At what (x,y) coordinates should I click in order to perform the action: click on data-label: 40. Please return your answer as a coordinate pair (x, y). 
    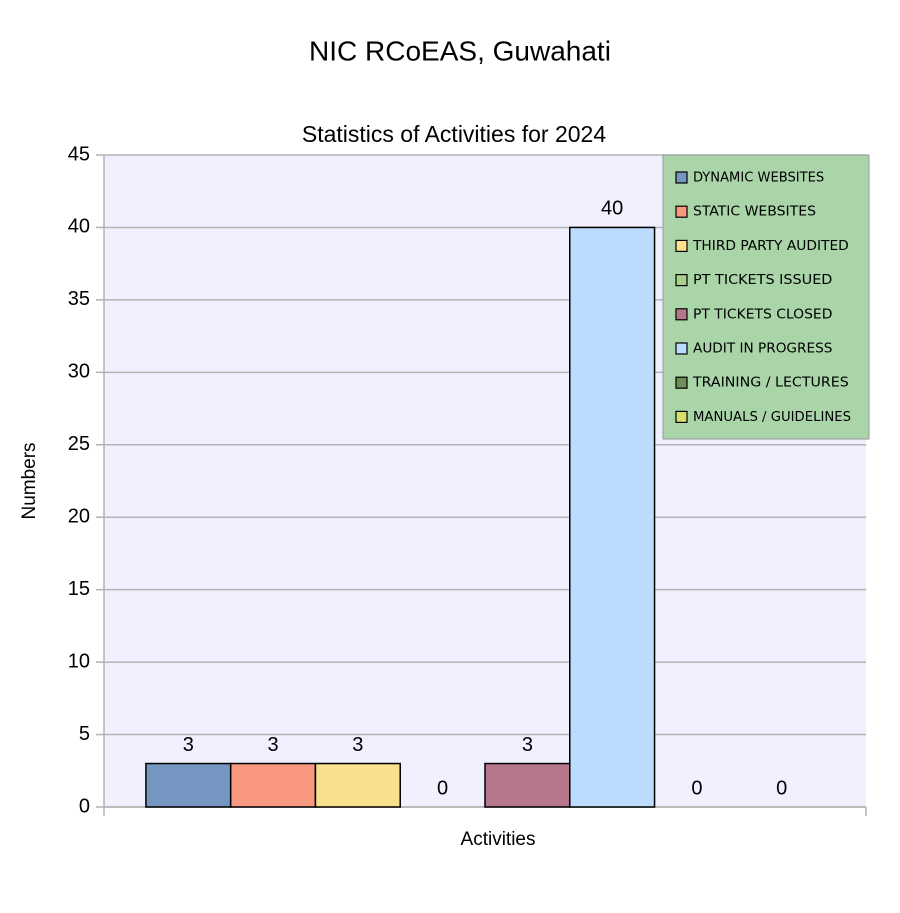
    Looking at the image, I should click on (612, 209).